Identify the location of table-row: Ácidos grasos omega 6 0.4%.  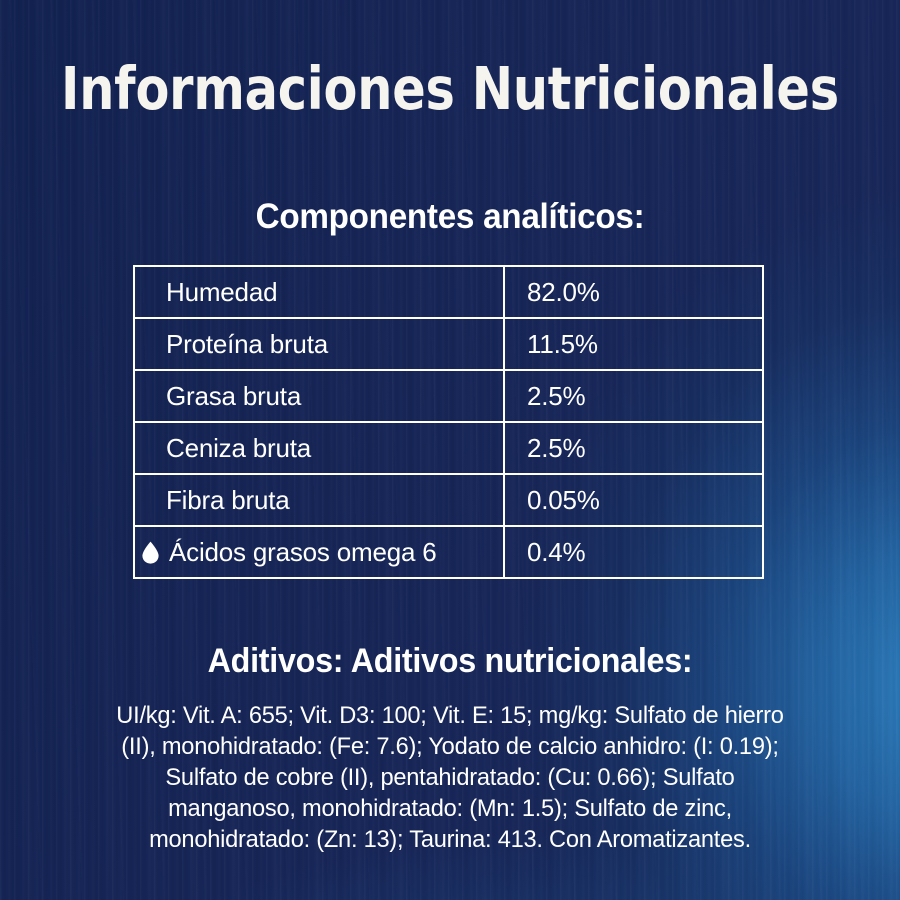
(448, 552).